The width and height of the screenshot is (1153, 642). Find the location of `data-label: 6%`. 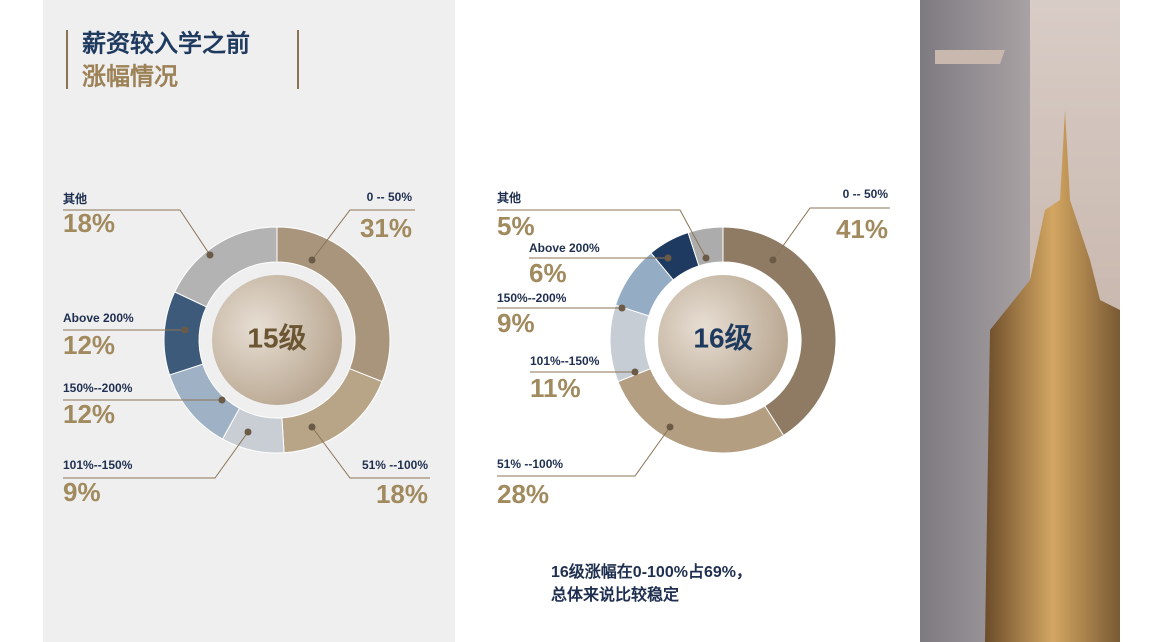

data-label: 6% is located at coordinates (548, 273).